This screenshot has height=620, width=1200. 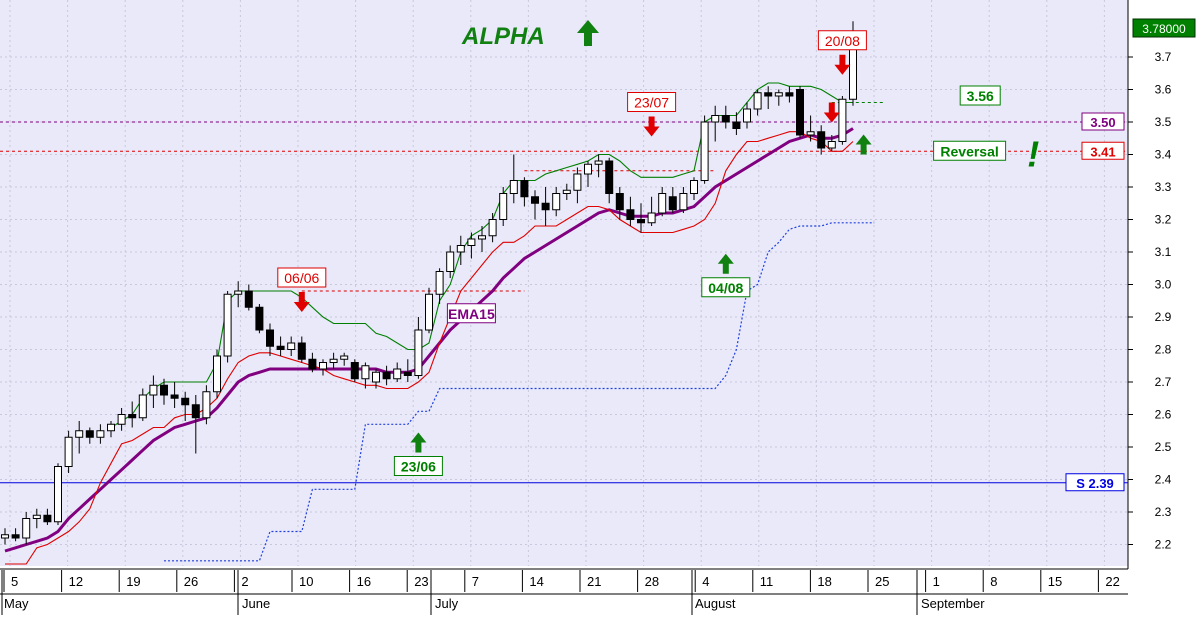 What do you see at coordinates (256, 603) in the screenshot?
I see `x-month-label: June` at bounding box center [256, 603].